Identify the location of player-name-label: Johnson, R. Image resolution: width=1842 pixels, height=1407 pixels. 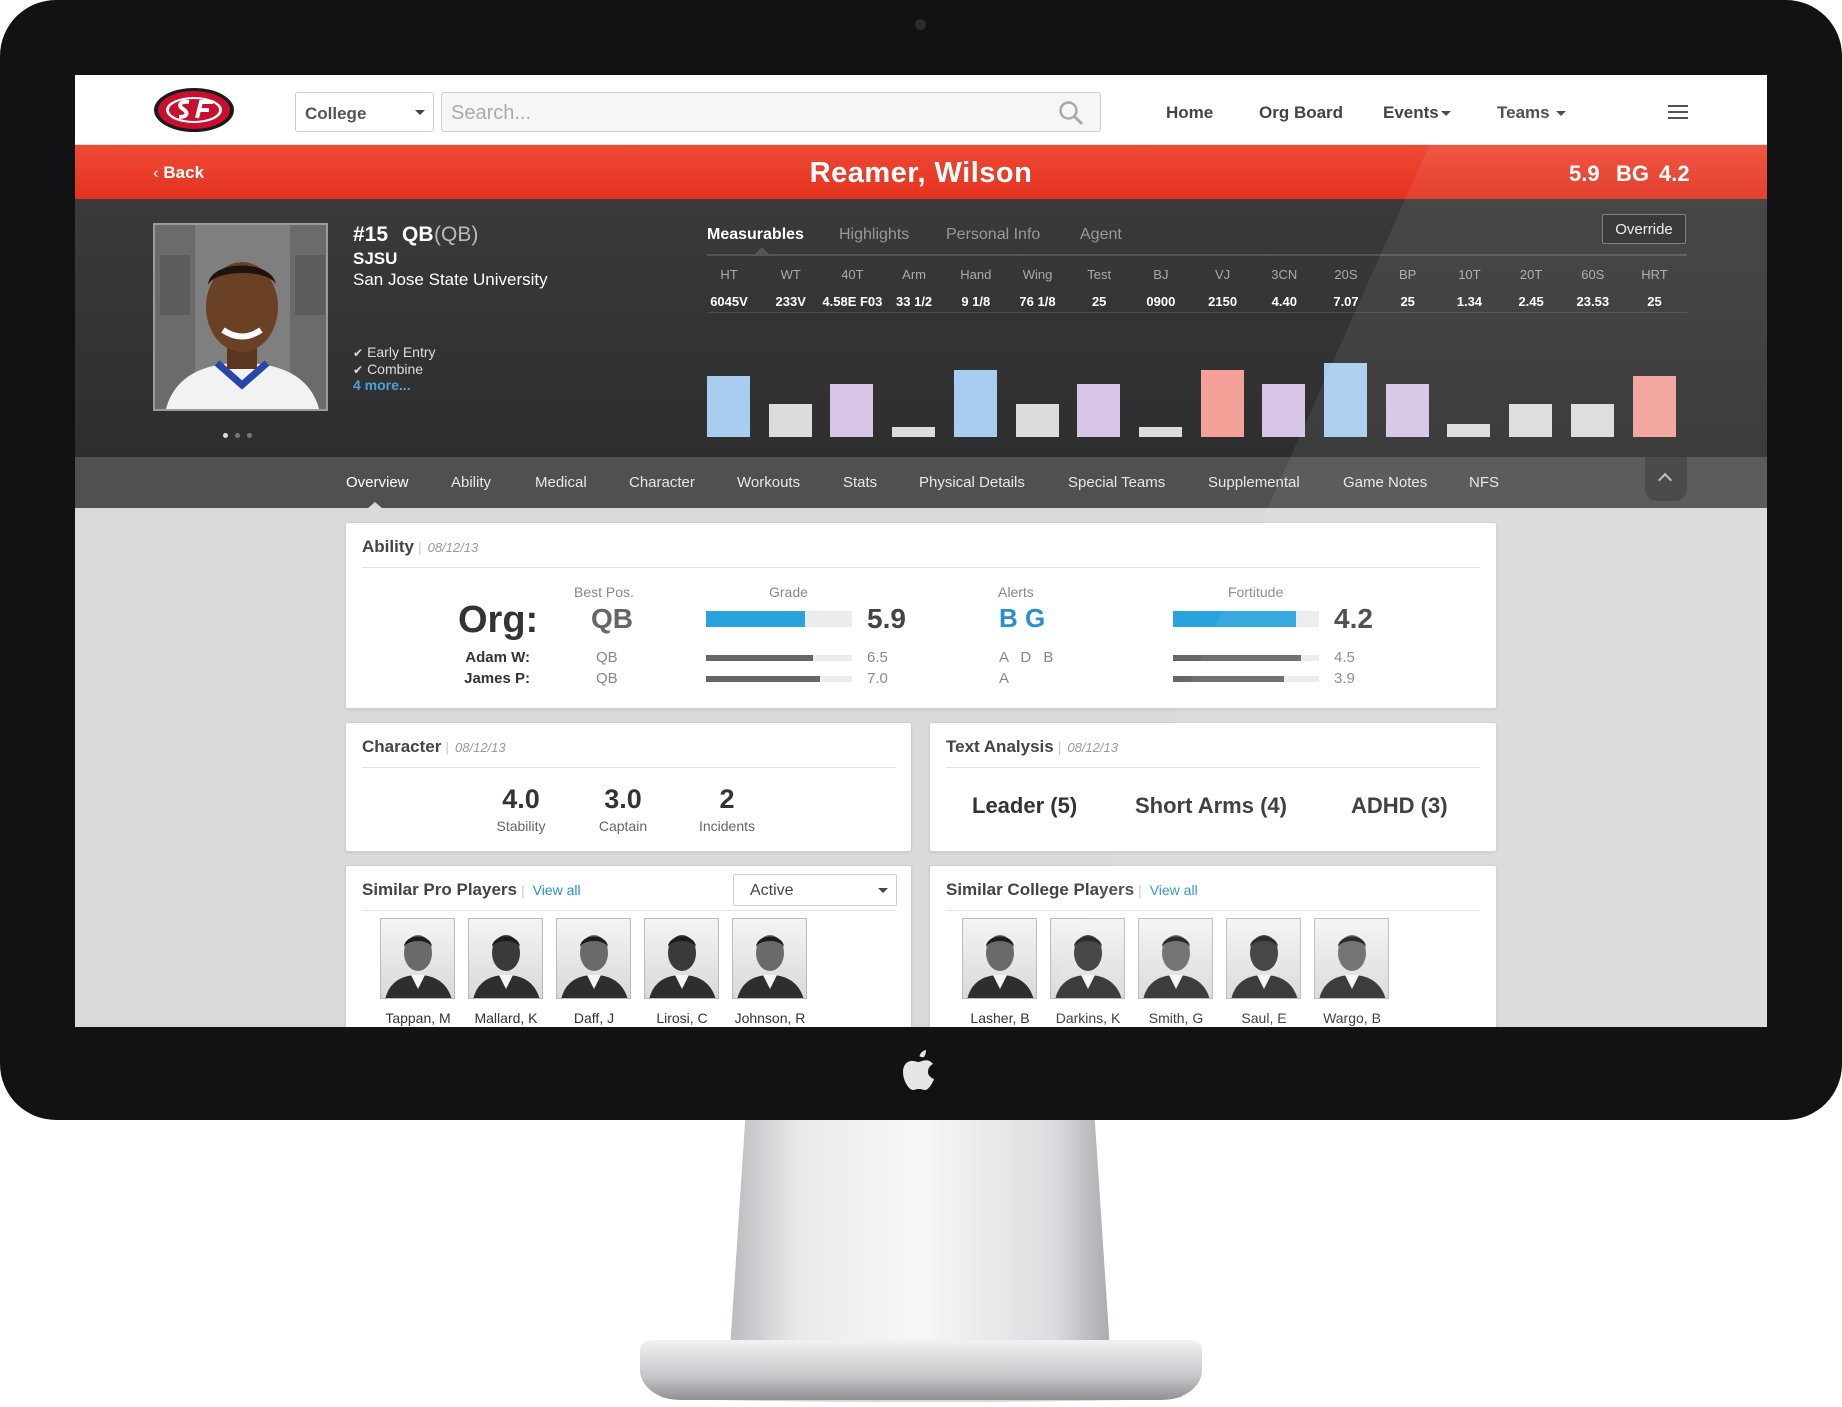
(770, 1018).